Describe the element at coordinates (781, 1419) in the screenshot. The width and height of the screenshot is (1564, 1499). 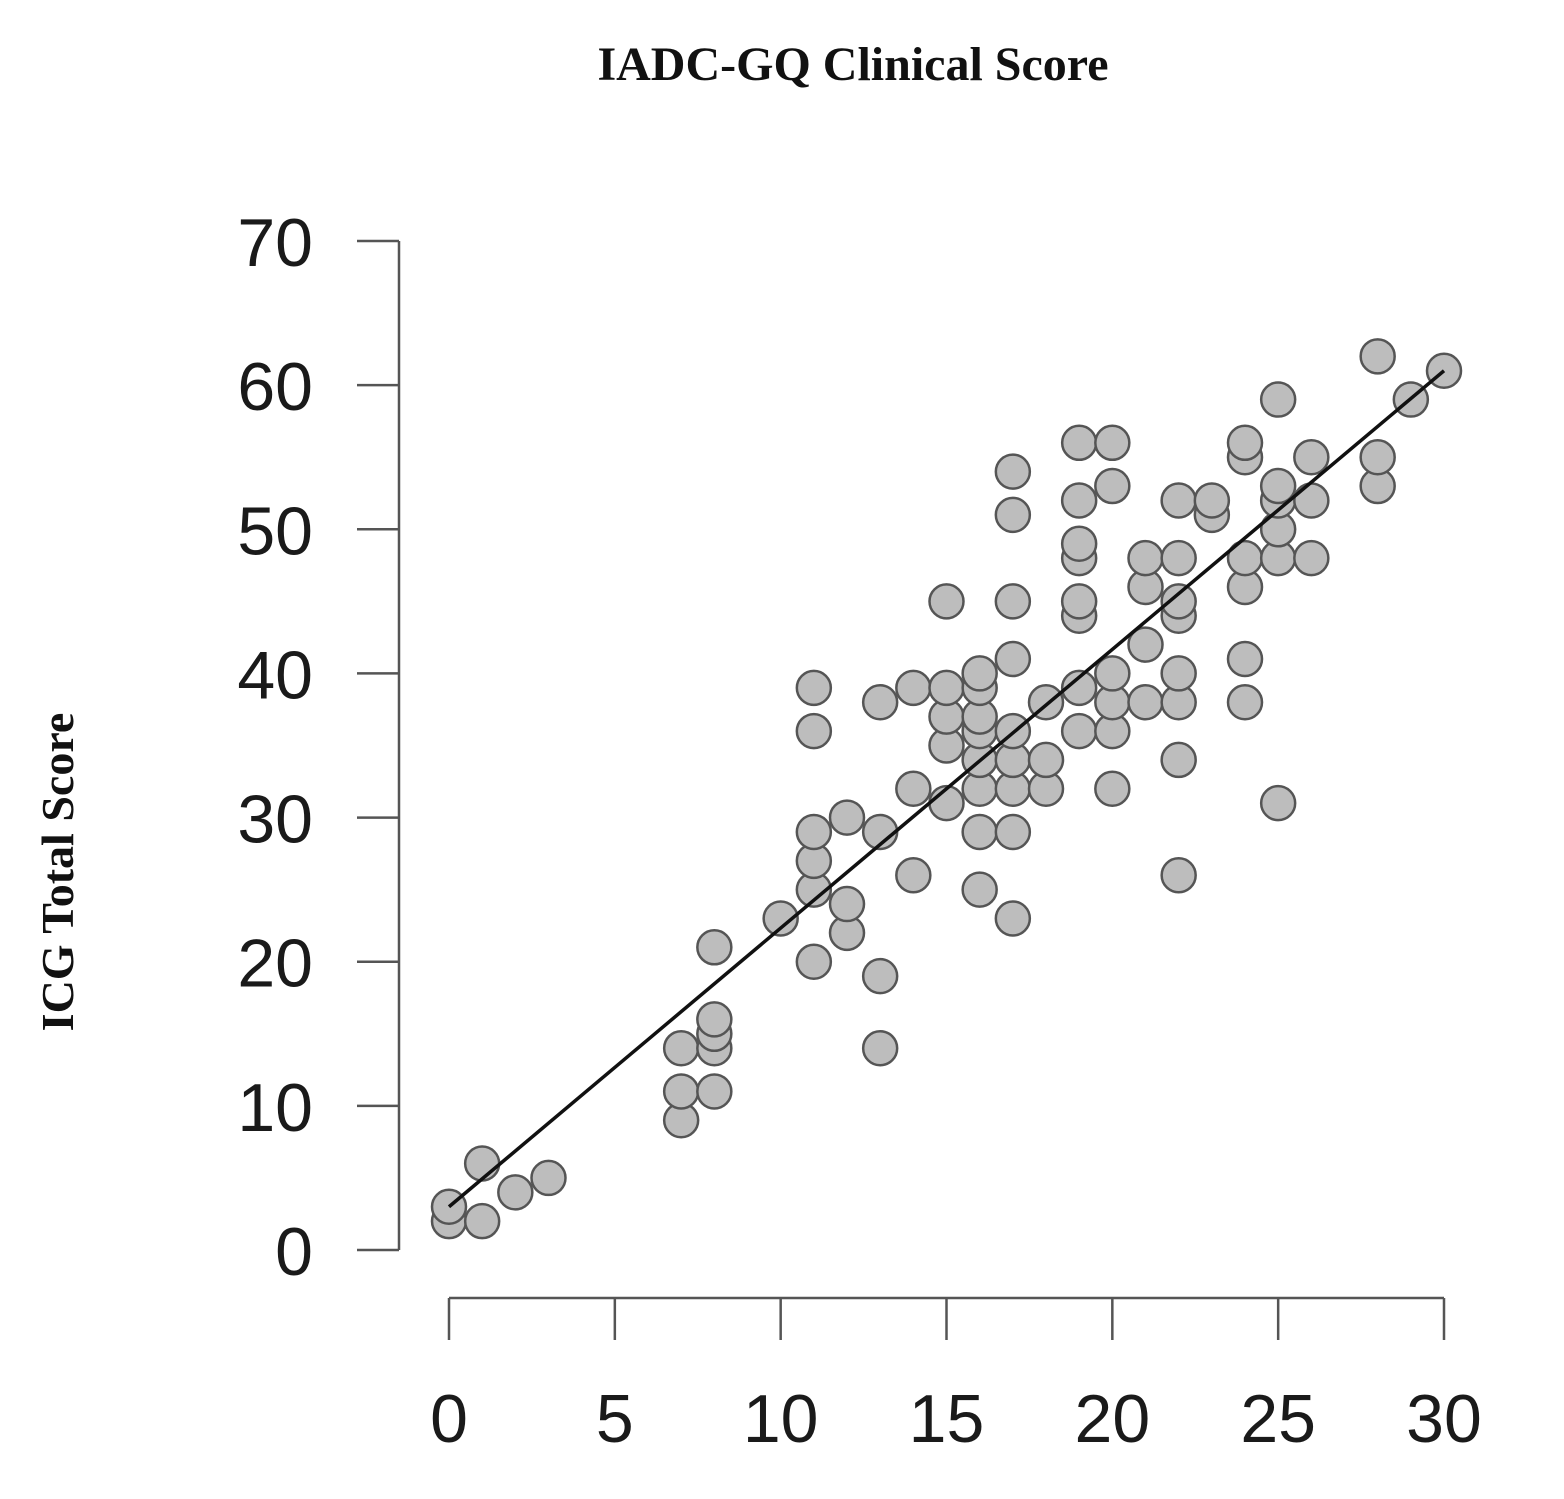
I see `x-tick-label: 10` at that location.